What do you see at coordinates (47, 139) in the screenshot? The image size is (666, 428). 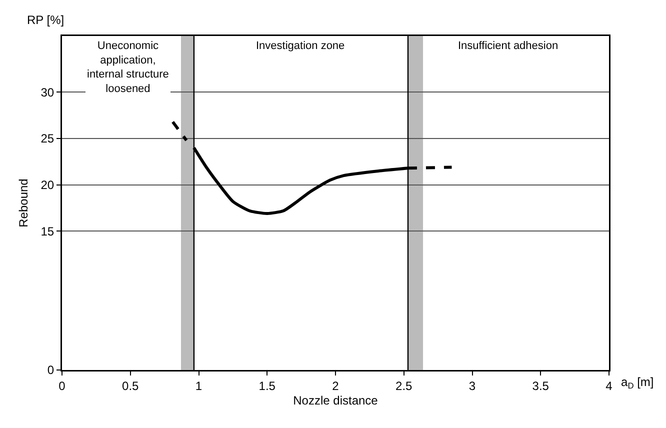 I see `y-tick-label: 25` at bounding box center [47, 139].